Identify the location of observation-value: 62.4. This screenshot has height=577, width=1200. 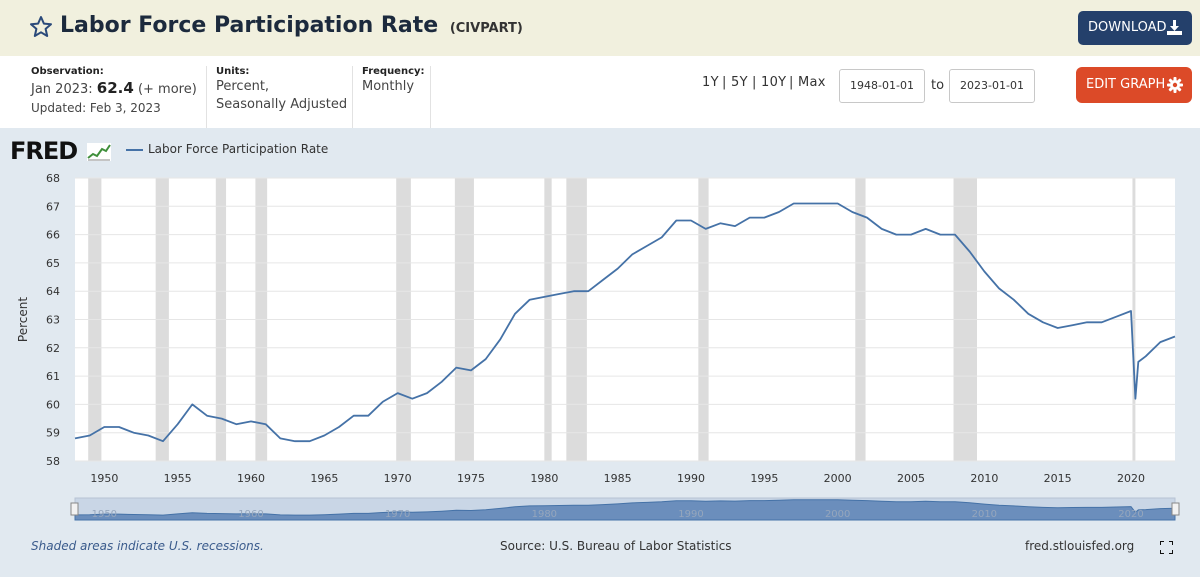
(115, 88).